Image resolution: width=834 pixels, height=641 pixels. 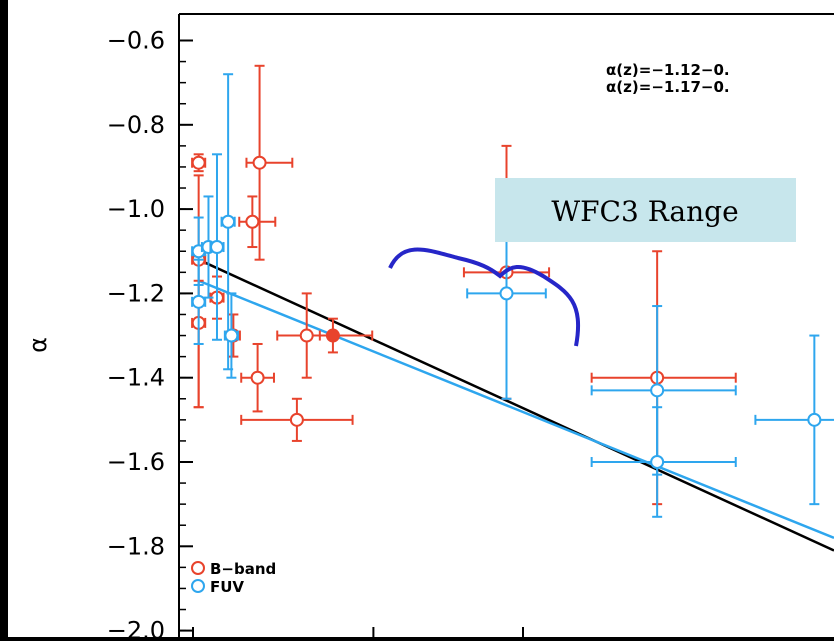 I want to click on y-tick-label: −2.0, so click(x=136, y=627).